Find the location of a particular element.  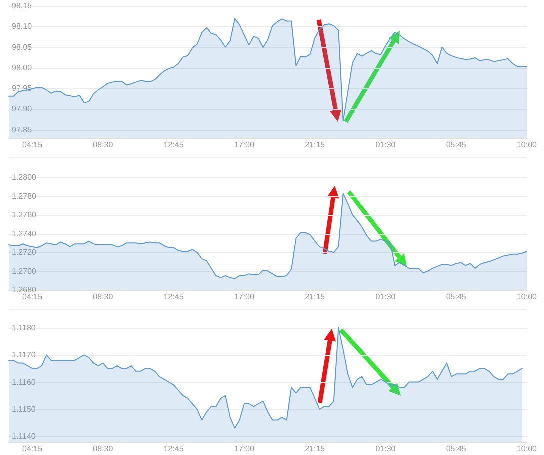

y-tick-label: 1.1170 is located at coordinates (24, 355).